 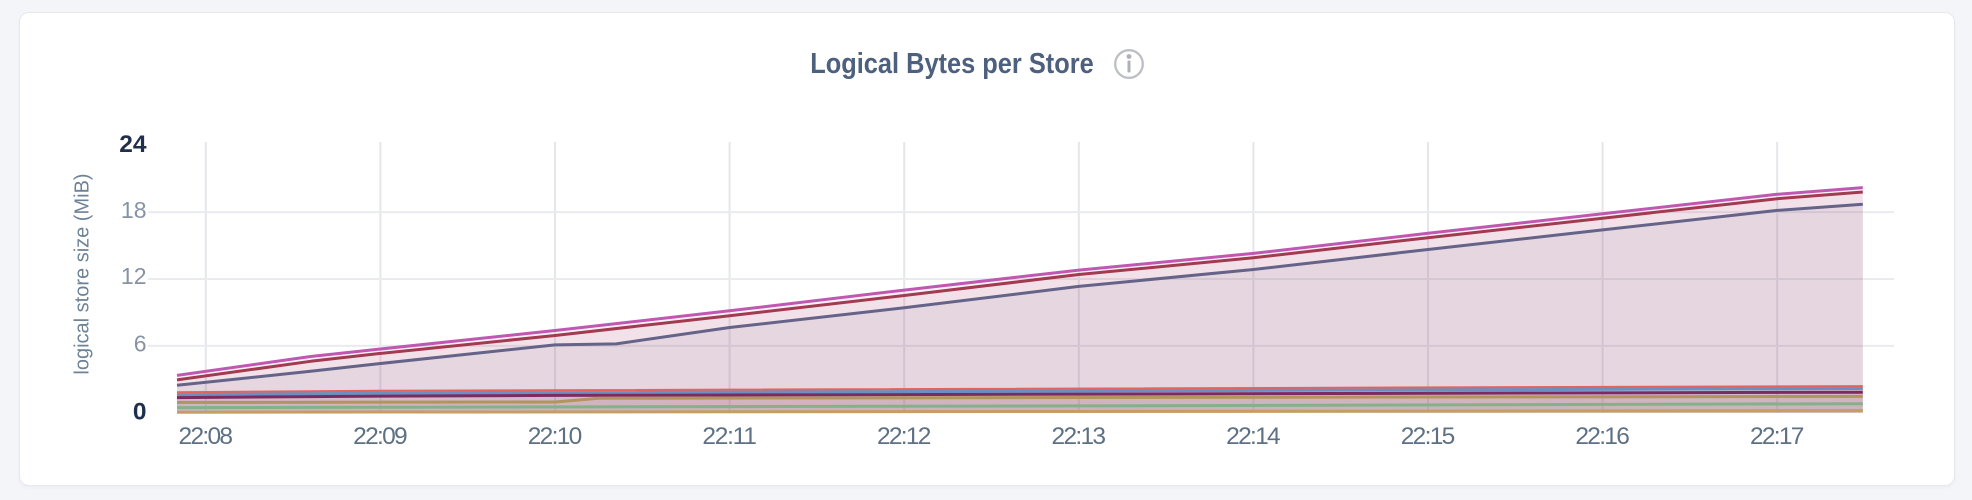 What do you see at coordinates (133, 144) in the screenshot?
I see `svg-text: 24` at bounding box center [133, 144].